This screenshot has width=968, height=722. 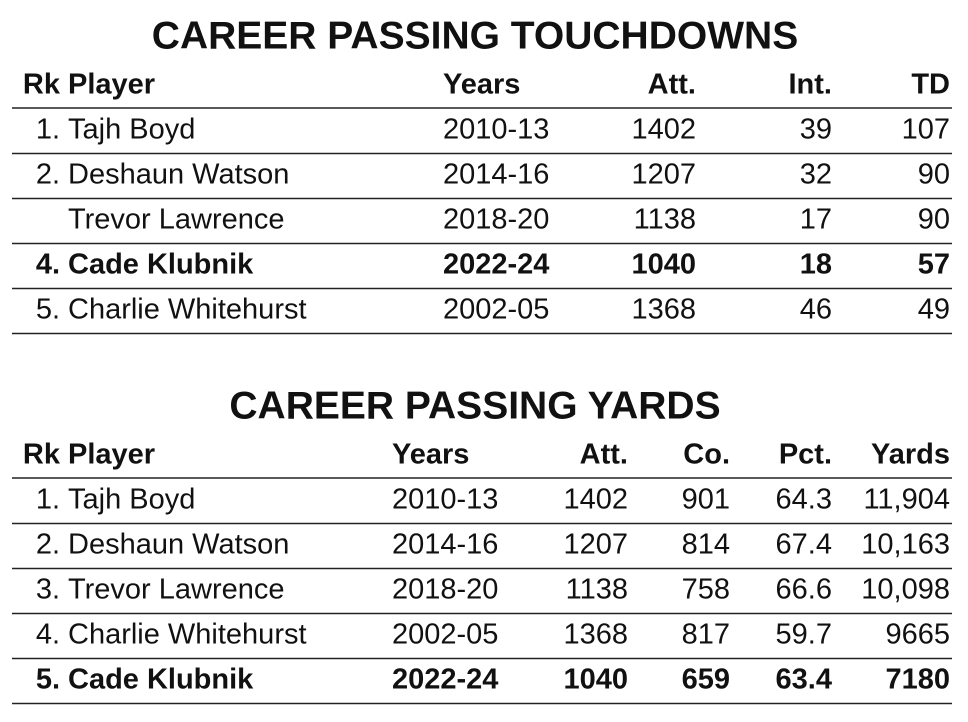 What do you see at coordinates (706, 545) in the screenshot?
I see `table-cell: 814` at bounding box center [706, 545].